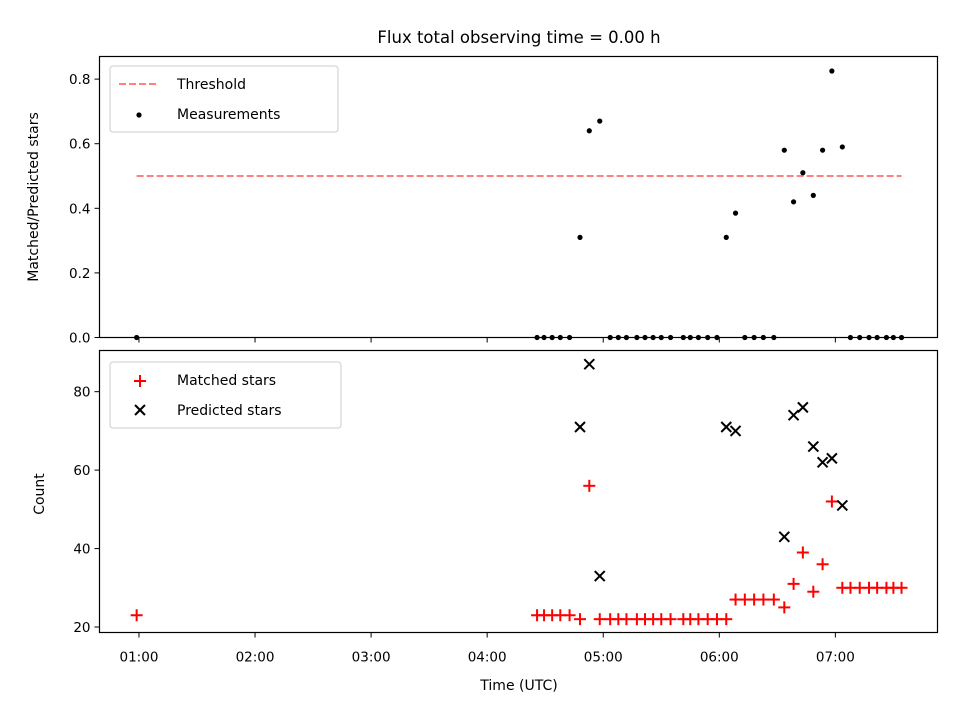 The width and height of the screenshot is (960, 720). I want to click on count-y-tick-label: 20, so click(81, 628).